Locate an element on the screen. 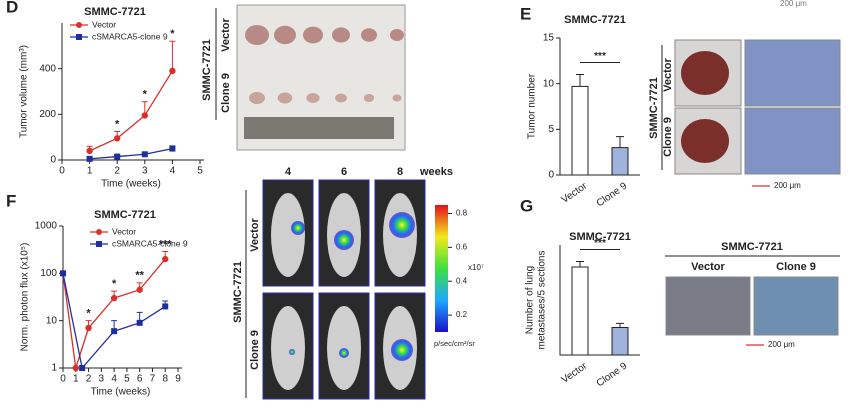 Image resolution: width=864 pixels, height=418 pixels. y-axis-label: Norm. photon flux (x10⁵) is located at coordinates (25, 297).